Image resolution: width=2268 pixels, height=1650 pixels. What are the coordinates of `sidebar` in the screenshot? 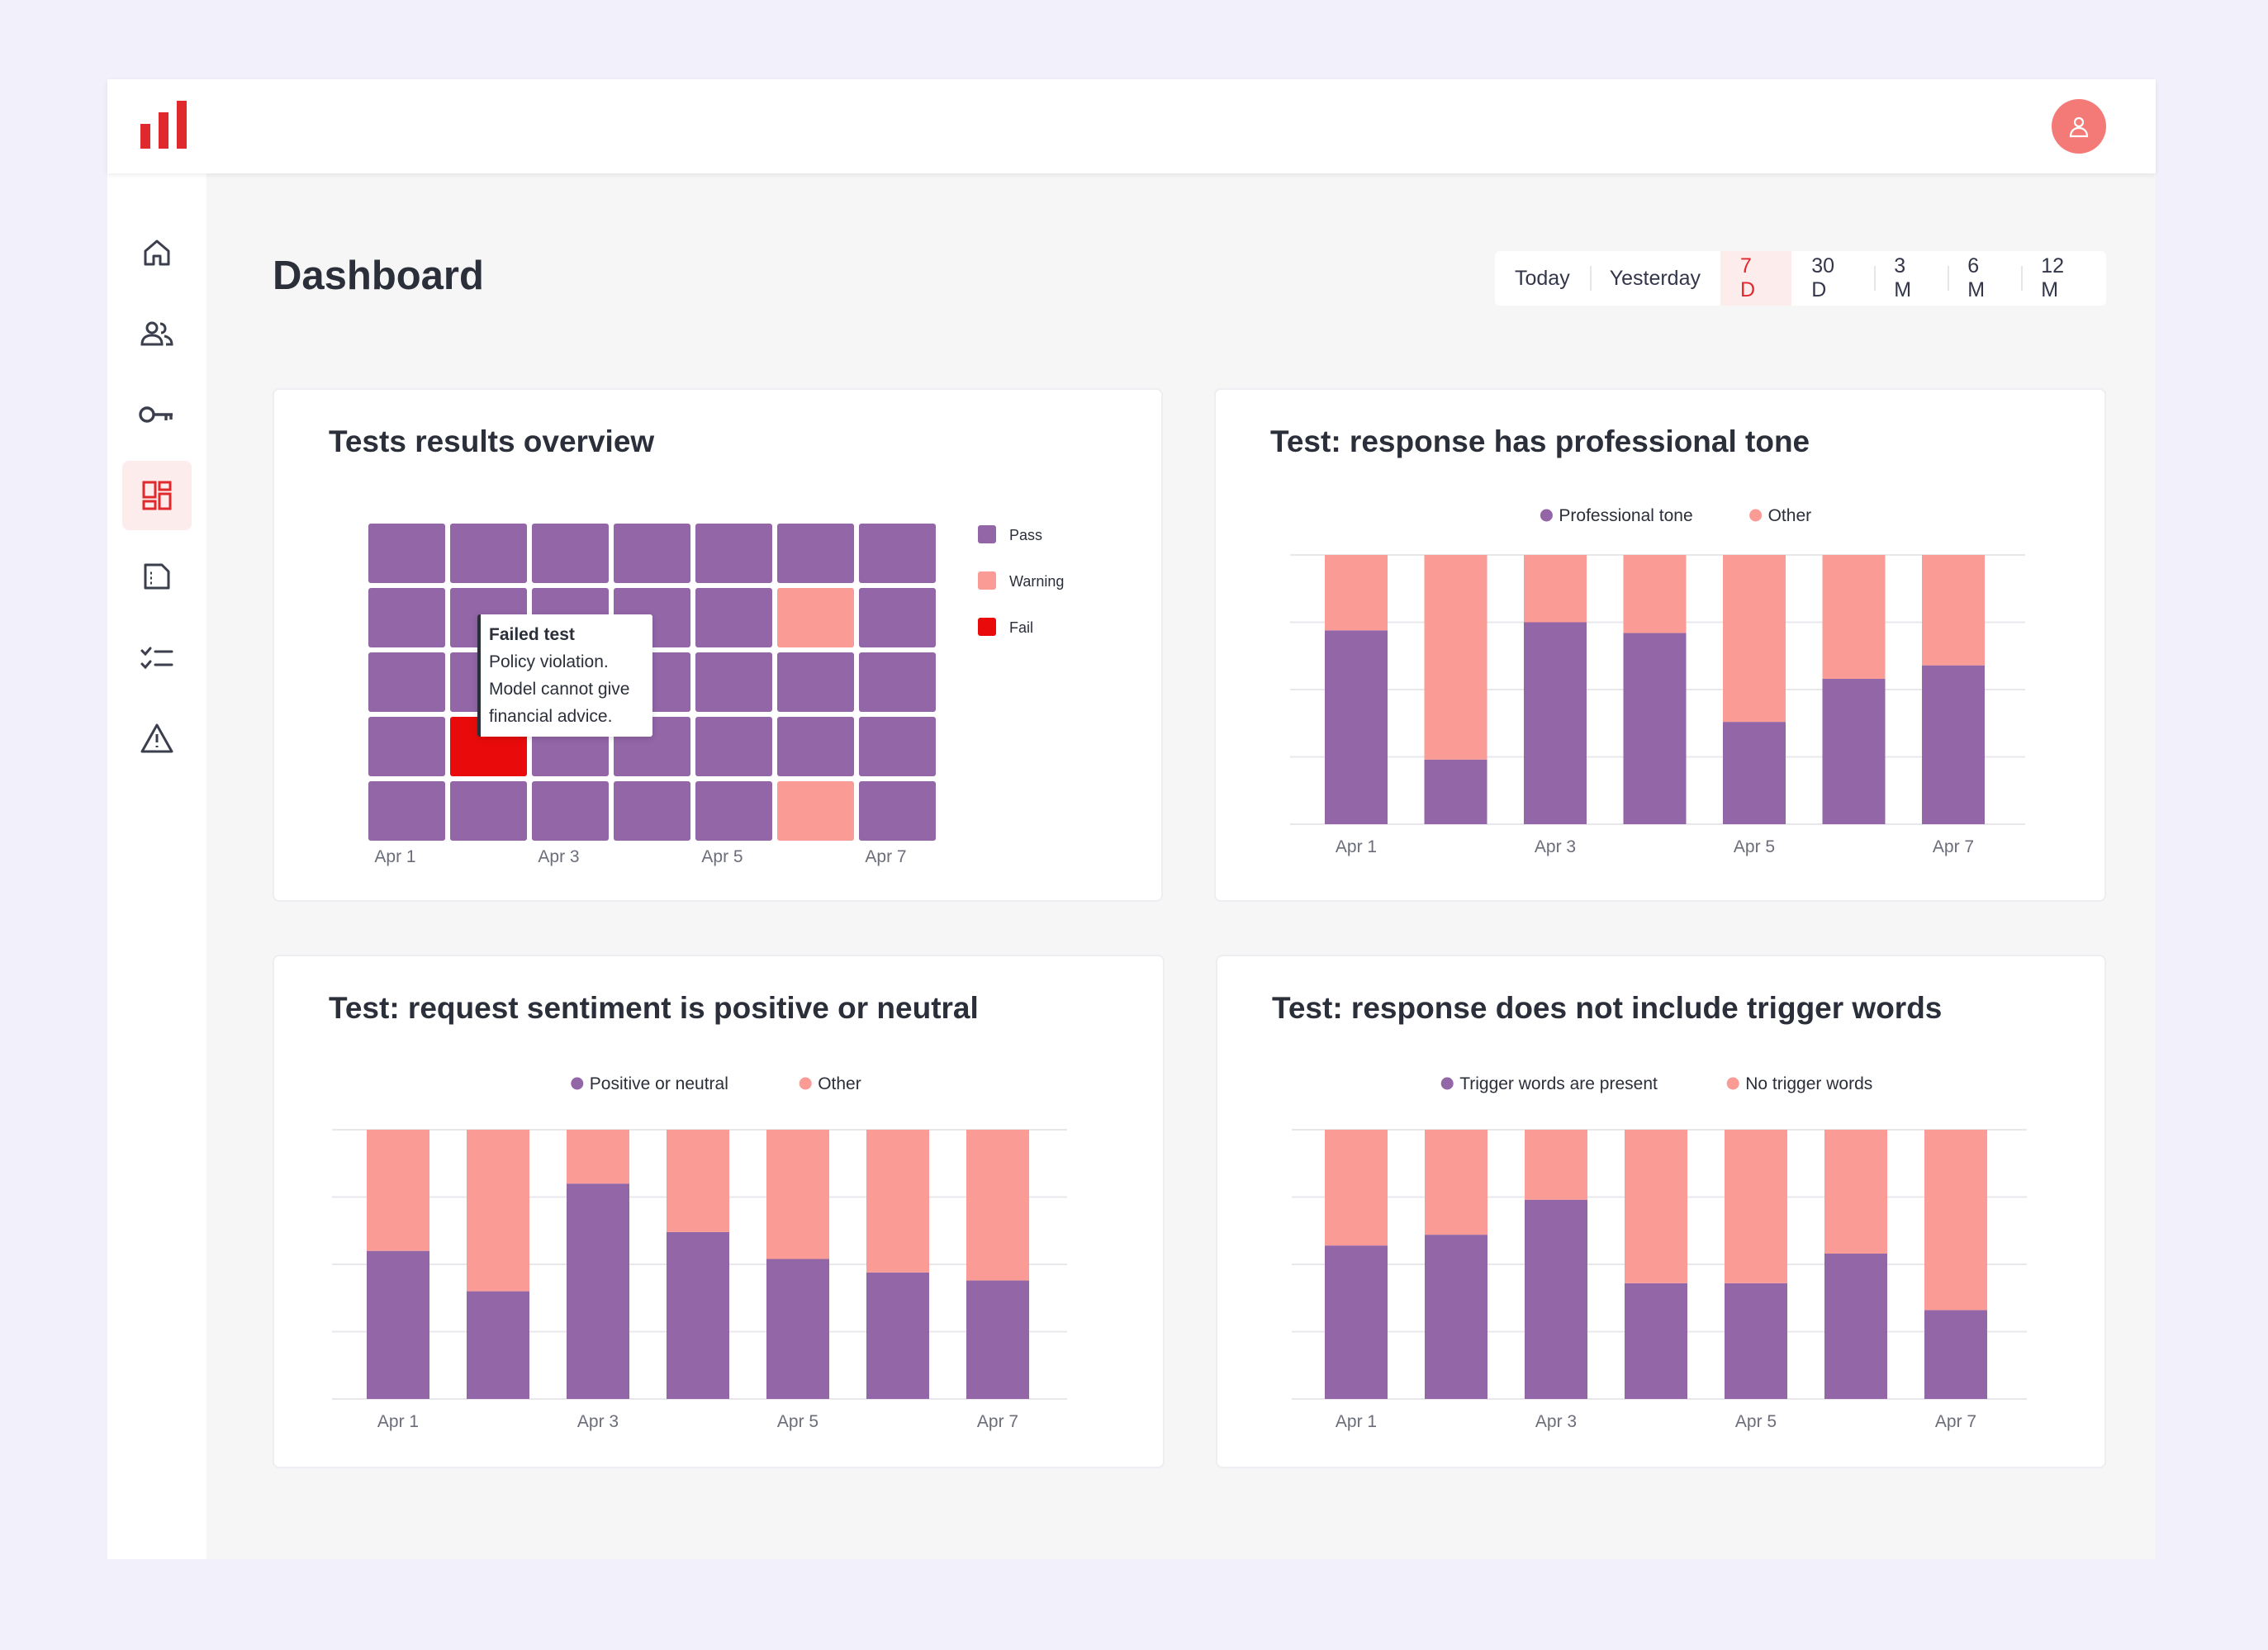 It's located at (156, 866).